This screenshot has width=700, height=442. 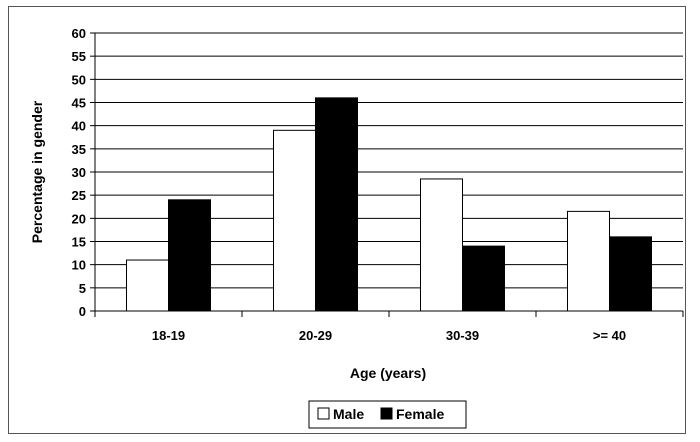 What do you see at coordinates (37, 171) in the screenshot?
I see `y-axis-title: Percentage in gender` at bounding box center [37, 171].